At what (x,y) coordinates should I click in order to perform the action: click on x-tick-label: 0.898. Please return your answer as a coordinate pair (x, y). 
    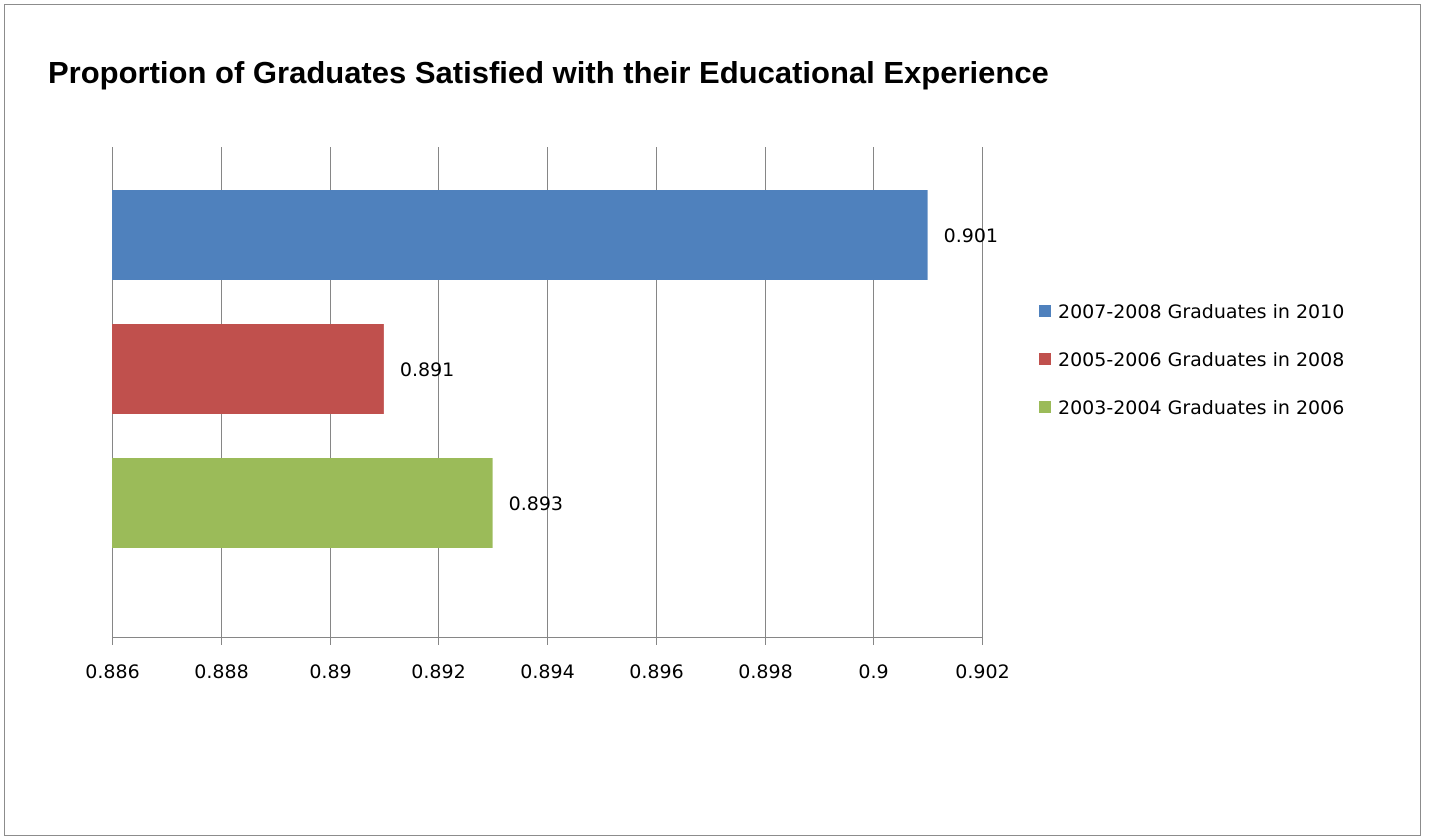
    Looking at the image, I should click on (765, 672).